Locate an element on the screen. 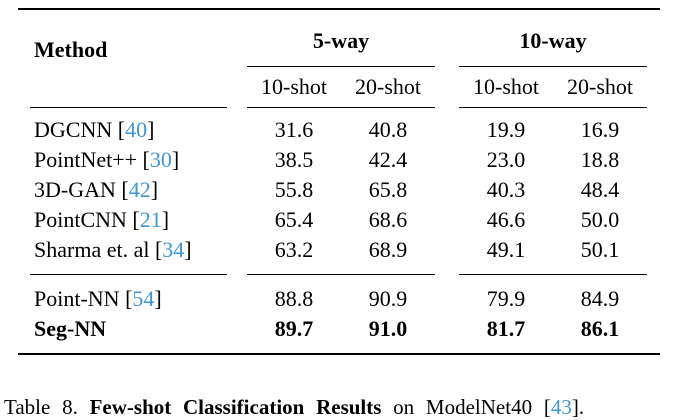 This screenshot has height=420, width=677. value-cell: 40.3 is located at coordinates (506, 189).